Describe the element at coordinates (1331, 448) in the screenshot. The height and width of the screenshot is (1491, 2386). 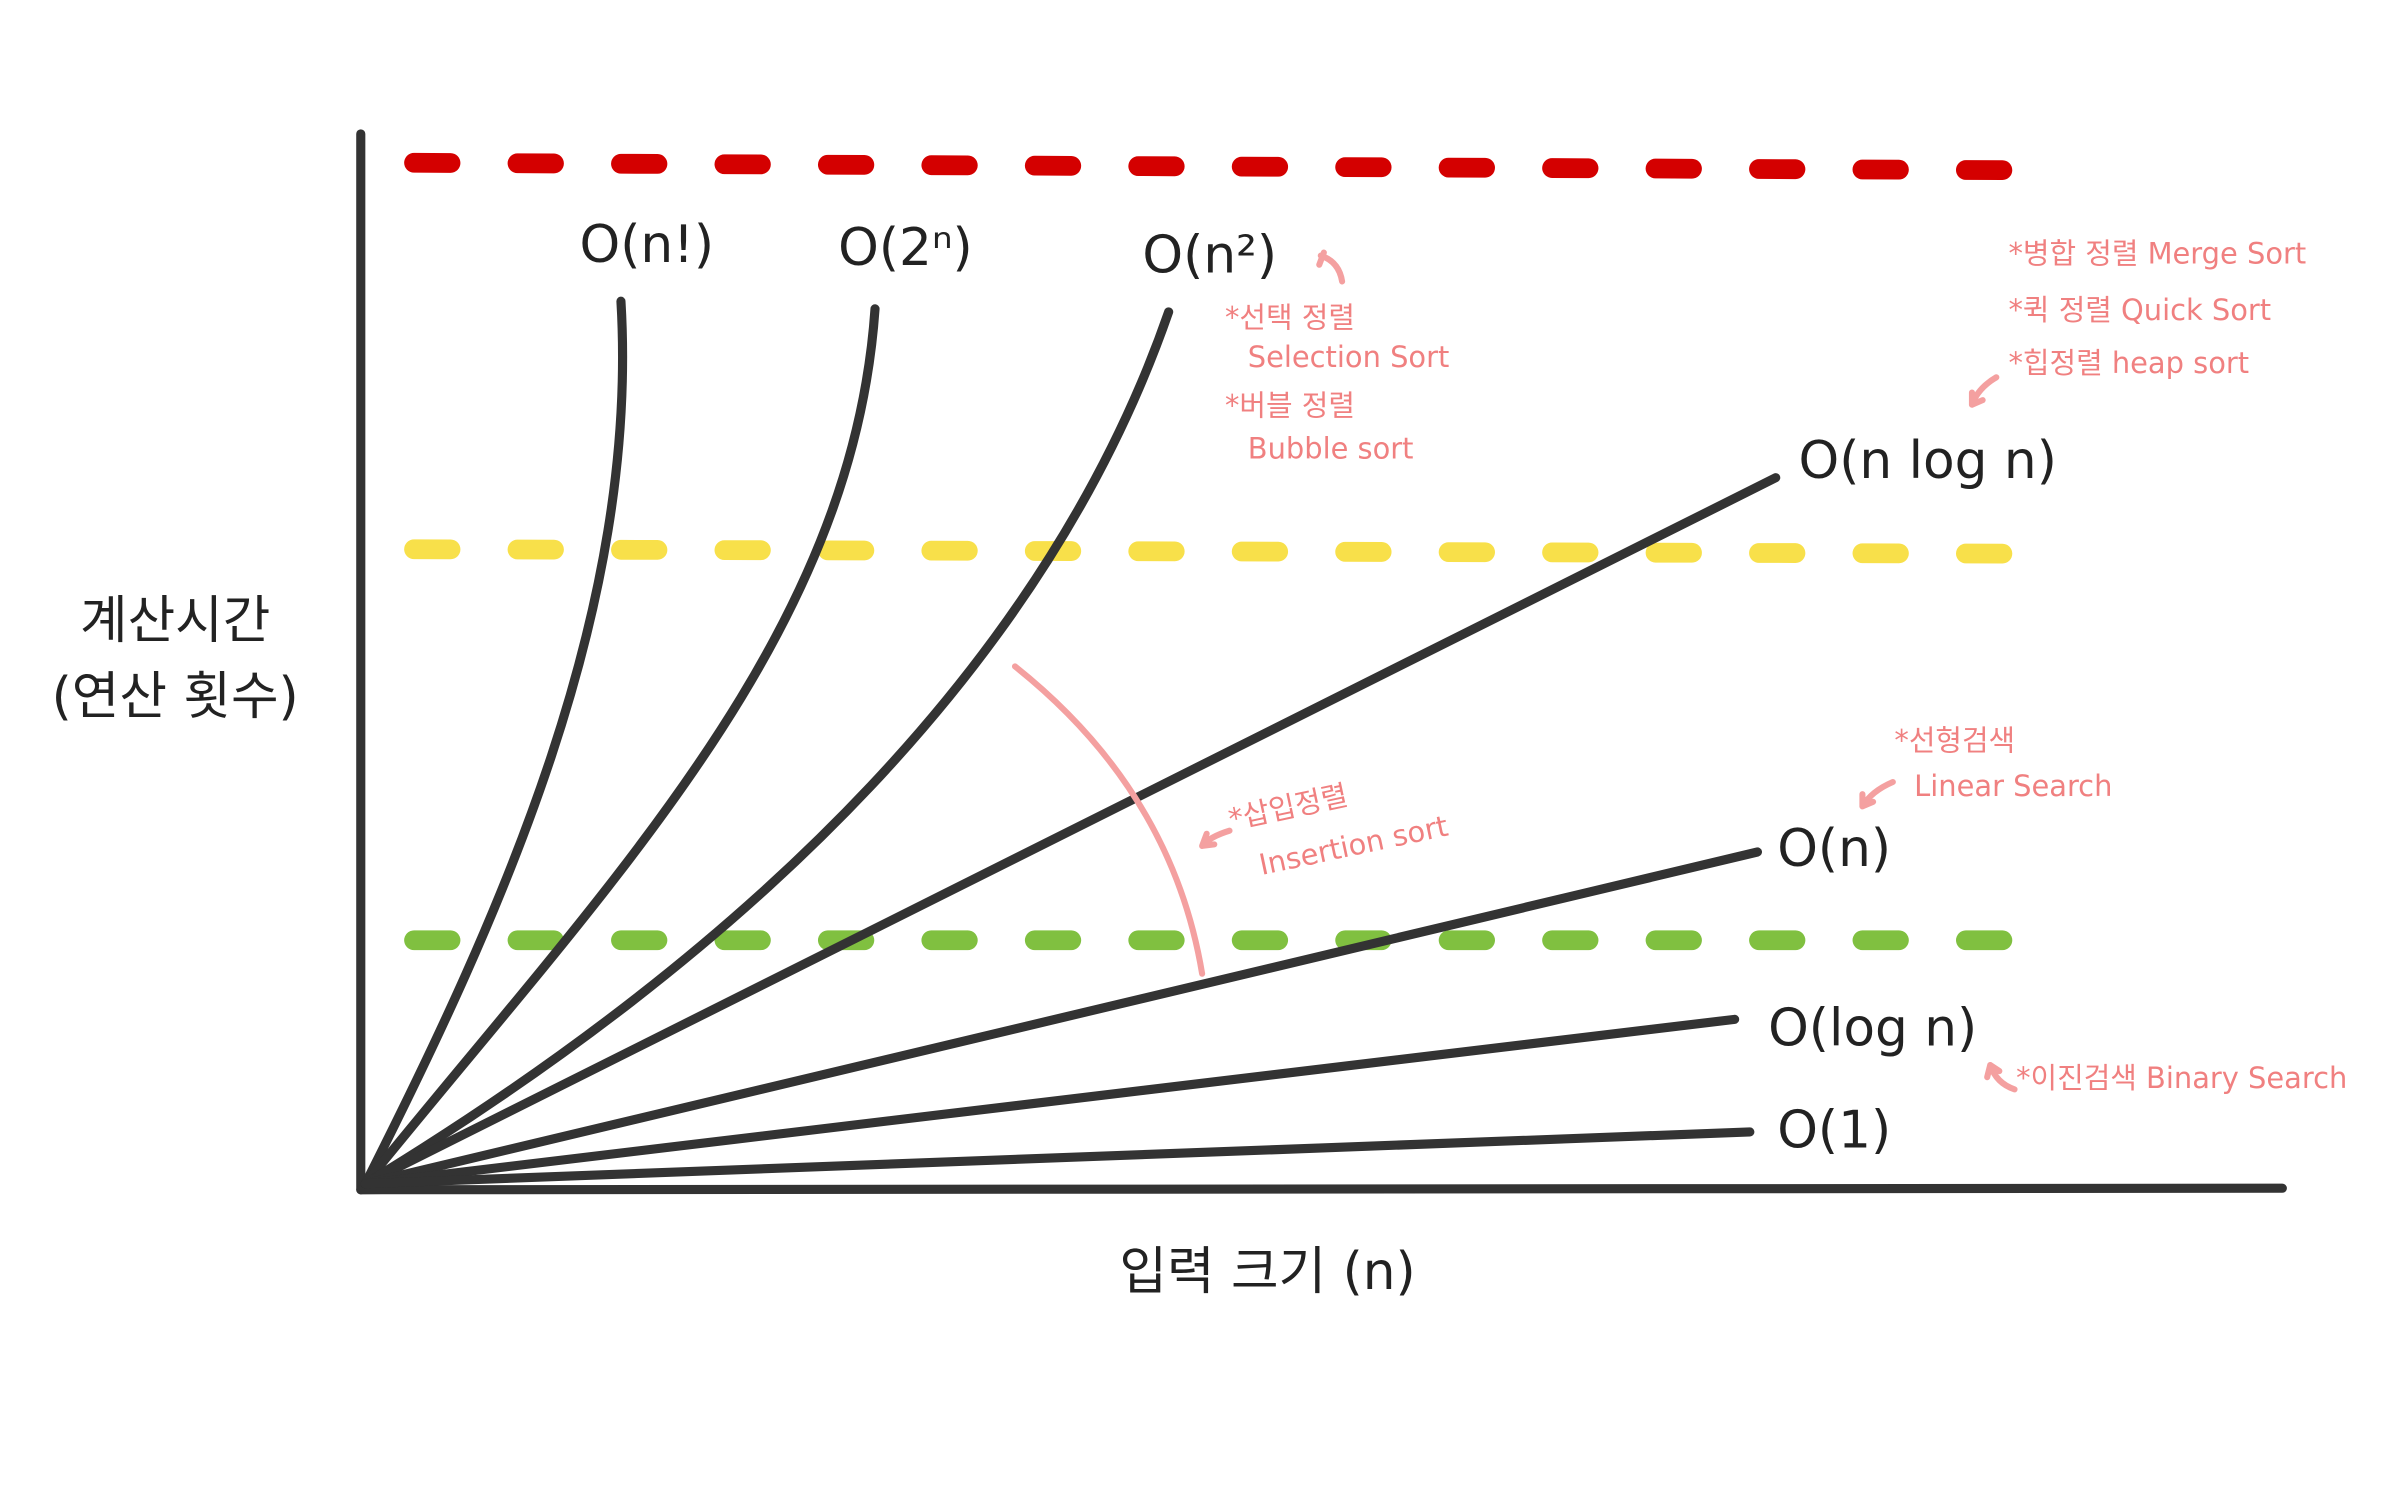
I see `annotation: Bubble sort` at that location.